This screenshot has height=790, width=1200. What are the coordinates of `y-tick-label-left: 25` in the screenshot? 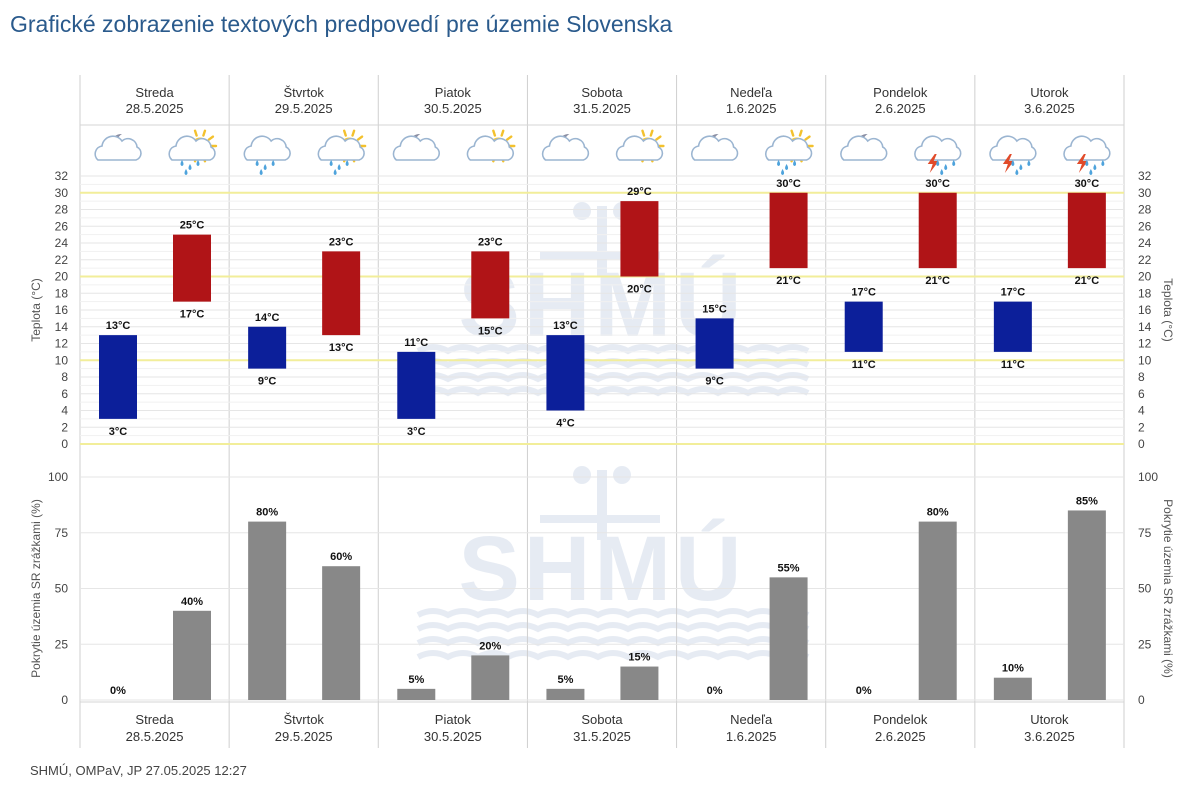 It's located at (62, 644).